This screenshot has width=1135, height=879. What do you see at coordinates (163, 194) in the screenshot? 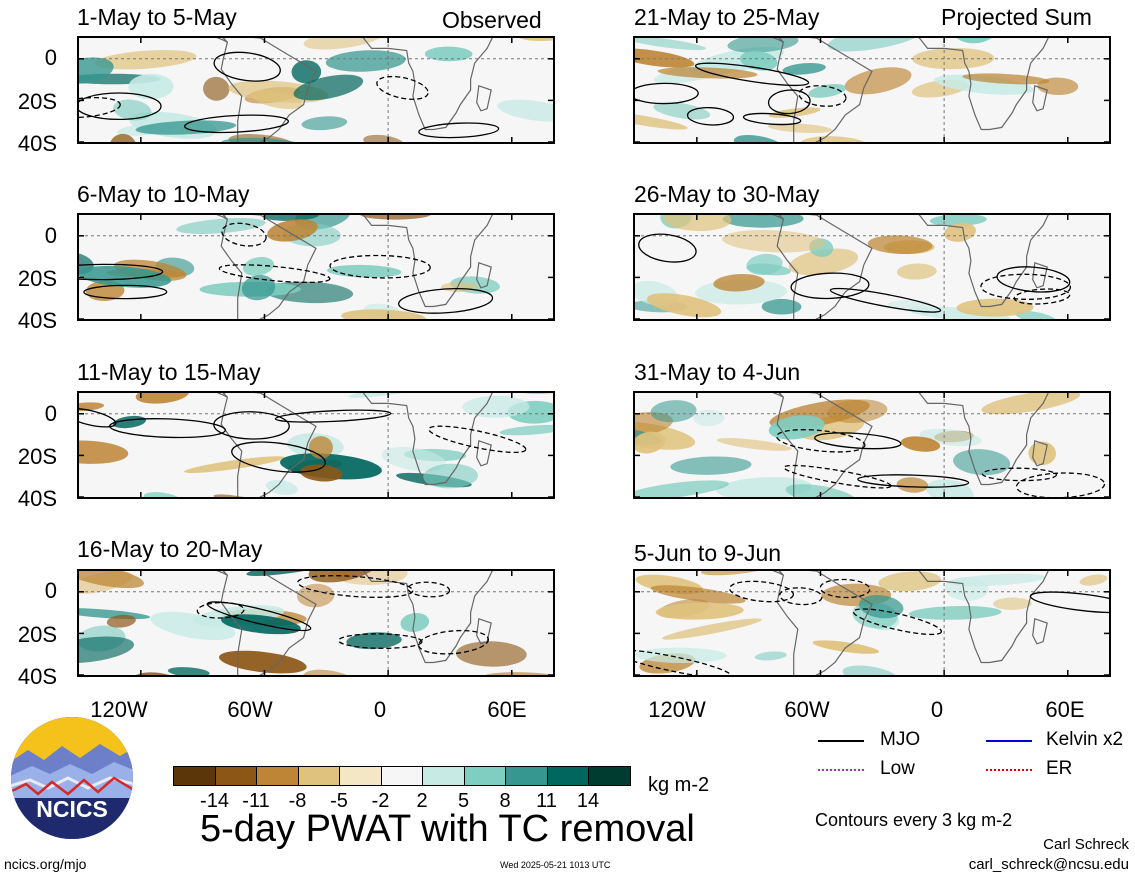
I see `panel-title: 6-May to 10-May` at bounding box center [163, 194].